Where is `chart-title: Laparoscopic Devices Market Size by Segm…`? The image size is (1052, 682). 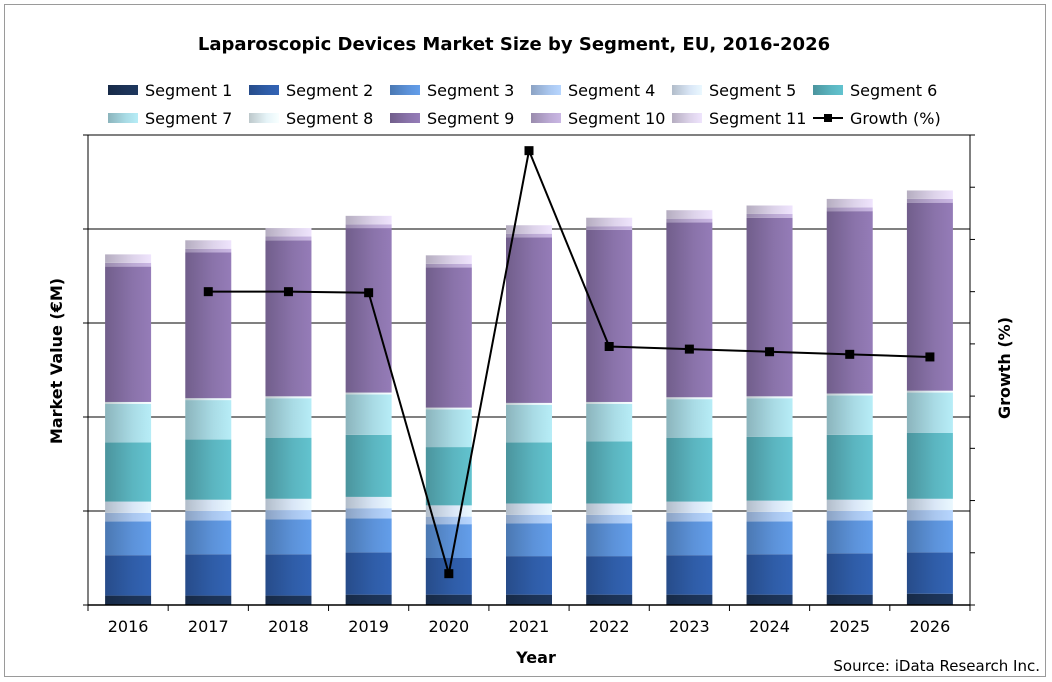
chart-title: Laparoscopic Devices Market Size by Segm… is located at coordinates (514, 44).